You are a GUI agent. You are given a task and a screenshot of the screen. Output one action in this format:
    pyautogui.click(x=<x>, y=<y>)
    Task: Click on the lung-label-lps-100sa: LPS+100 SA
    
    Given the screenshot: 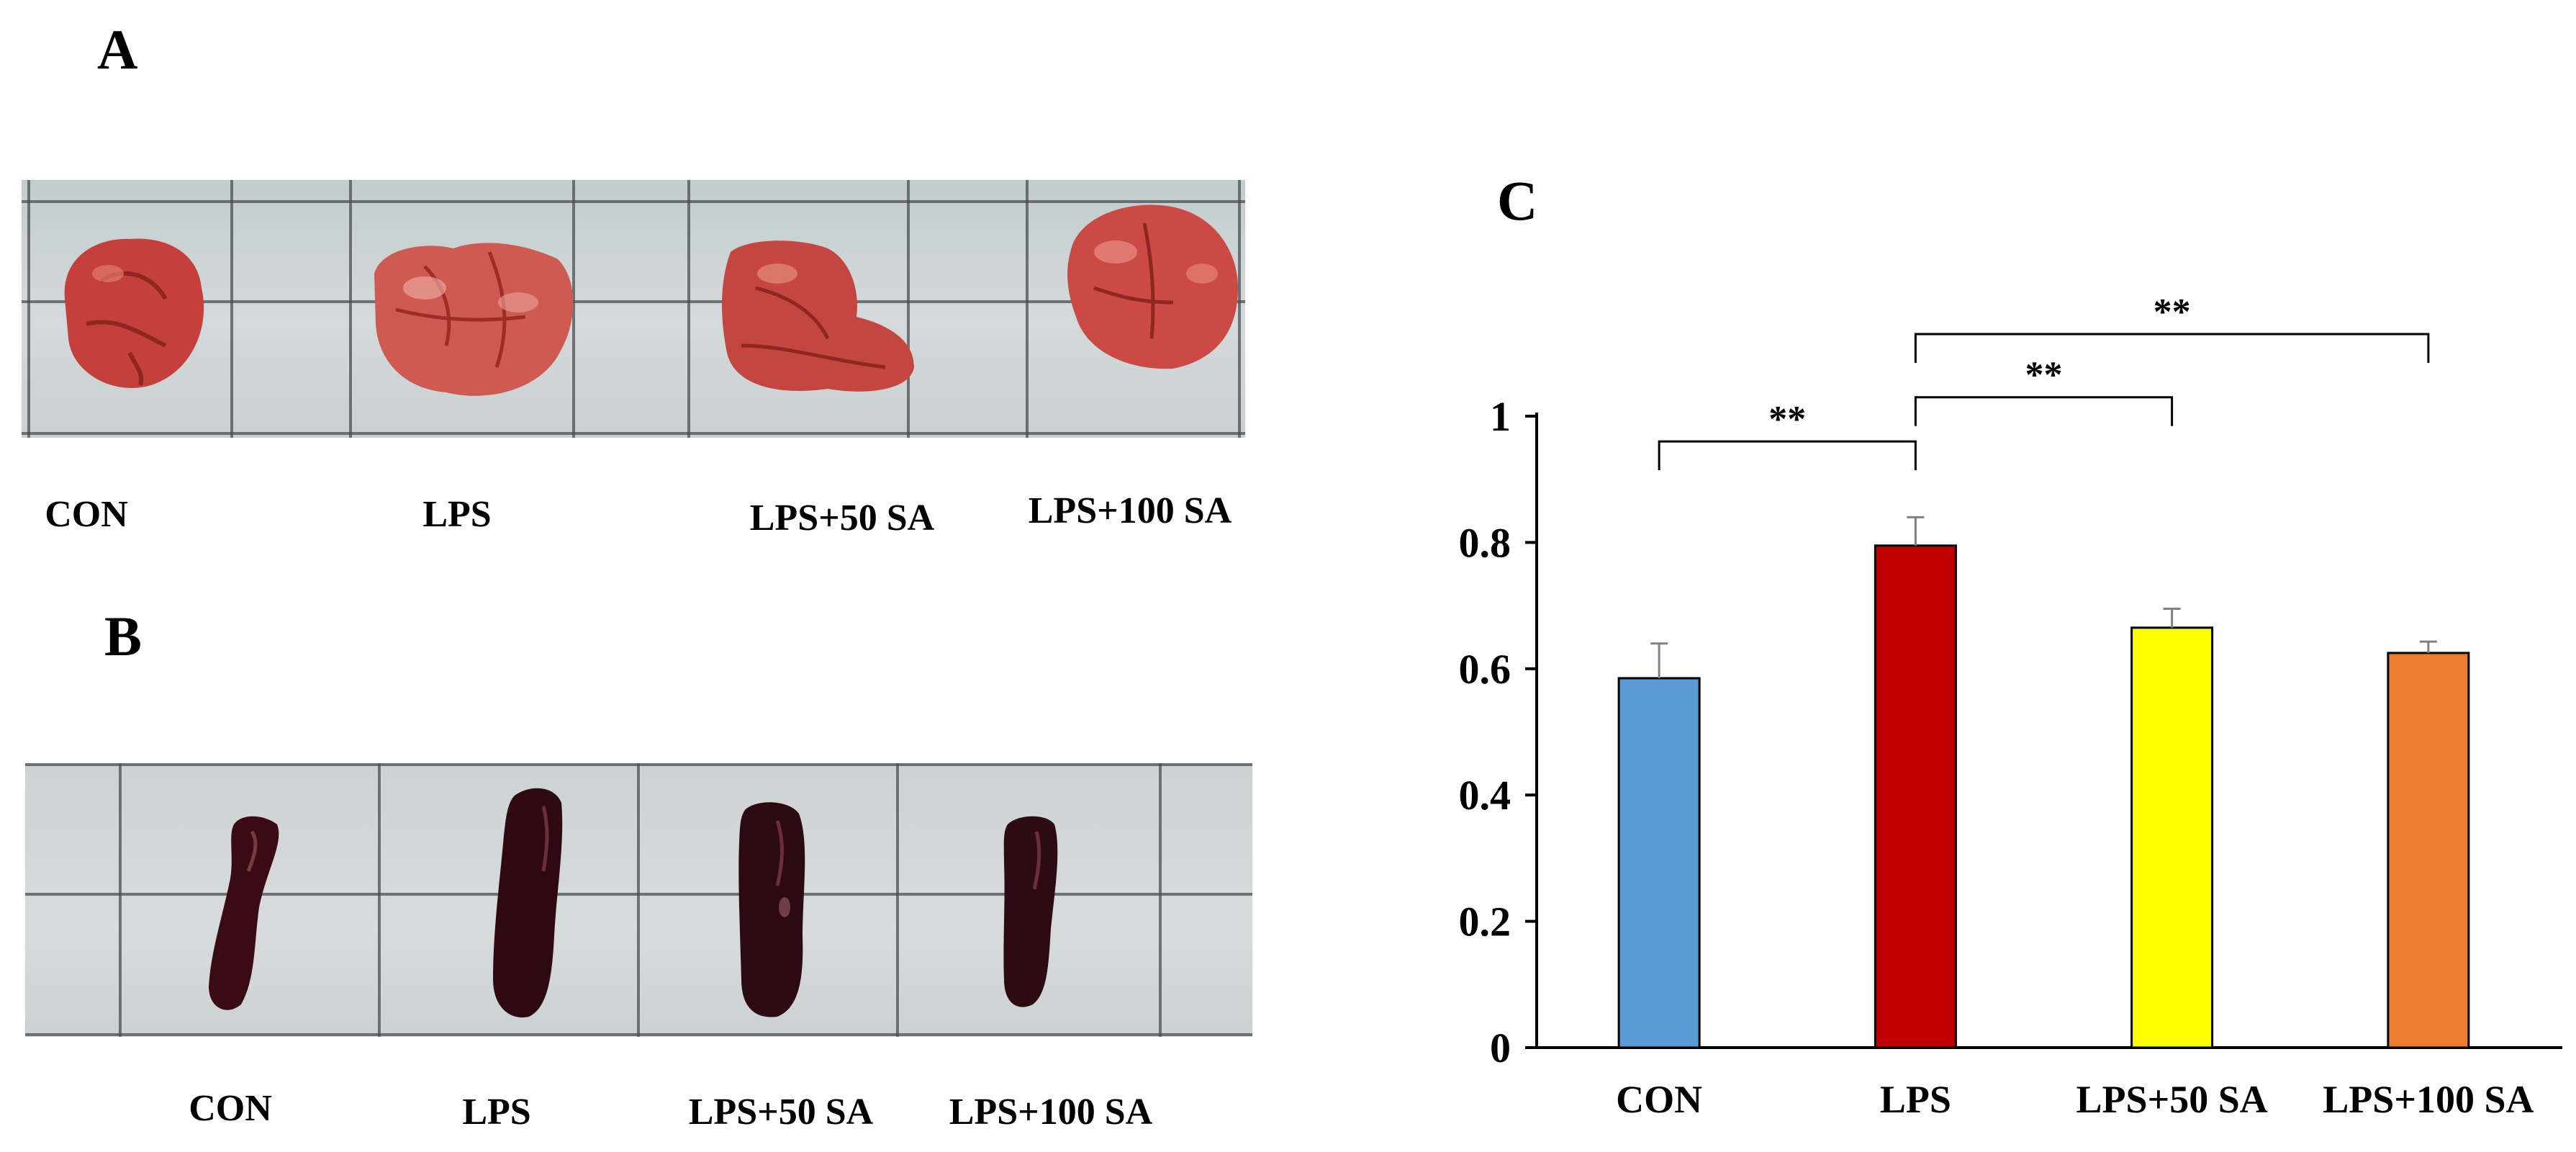 What is the action you would take?
    pyautogui.click(x=1130, y=510)
    